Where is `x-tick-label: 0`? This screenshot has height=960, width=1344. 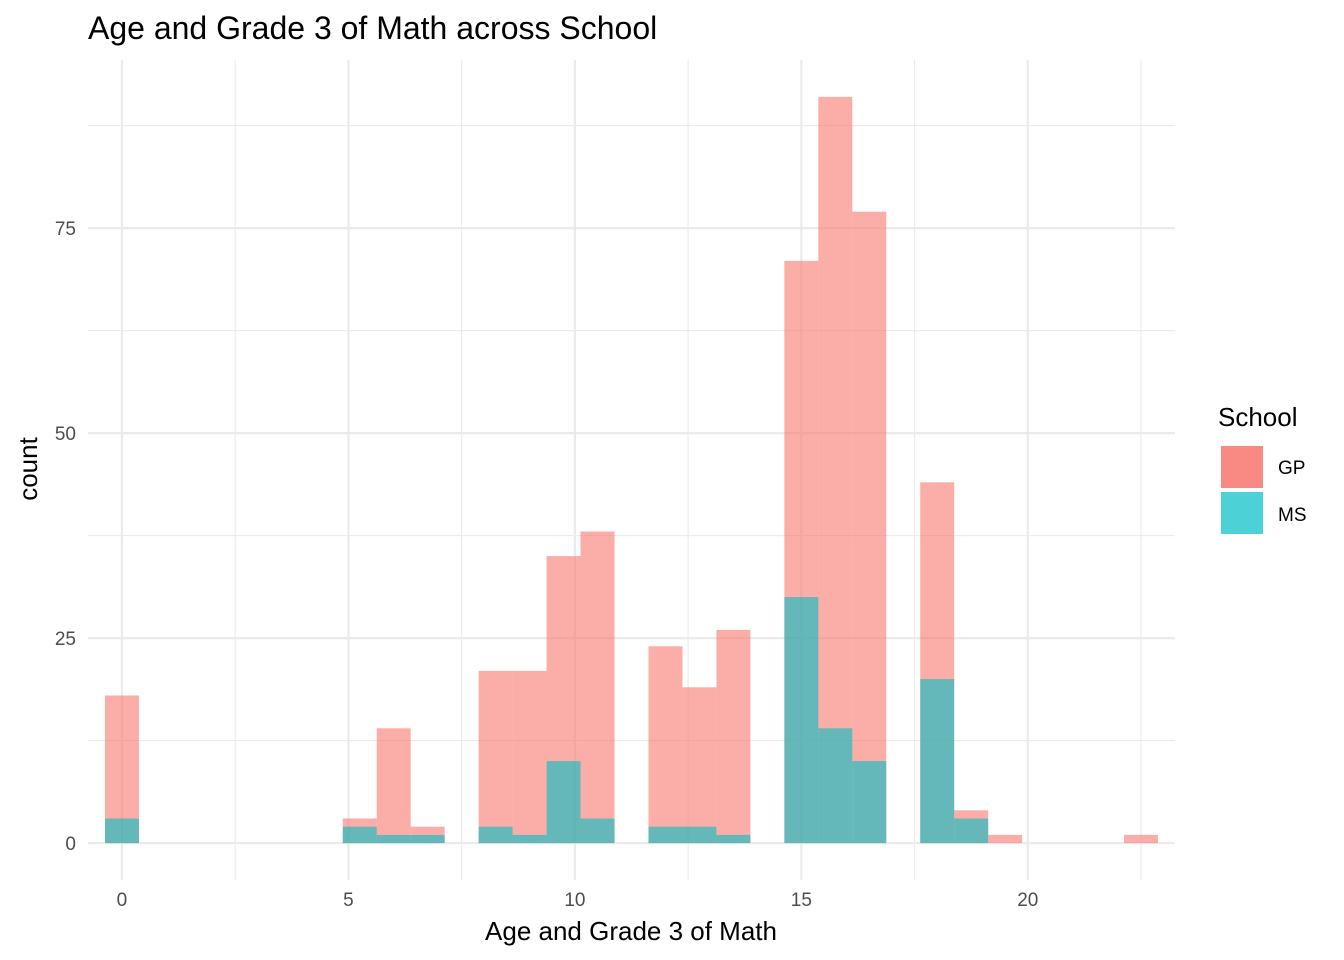
x-tick-label: 0 is located at coordinates (122, 900).